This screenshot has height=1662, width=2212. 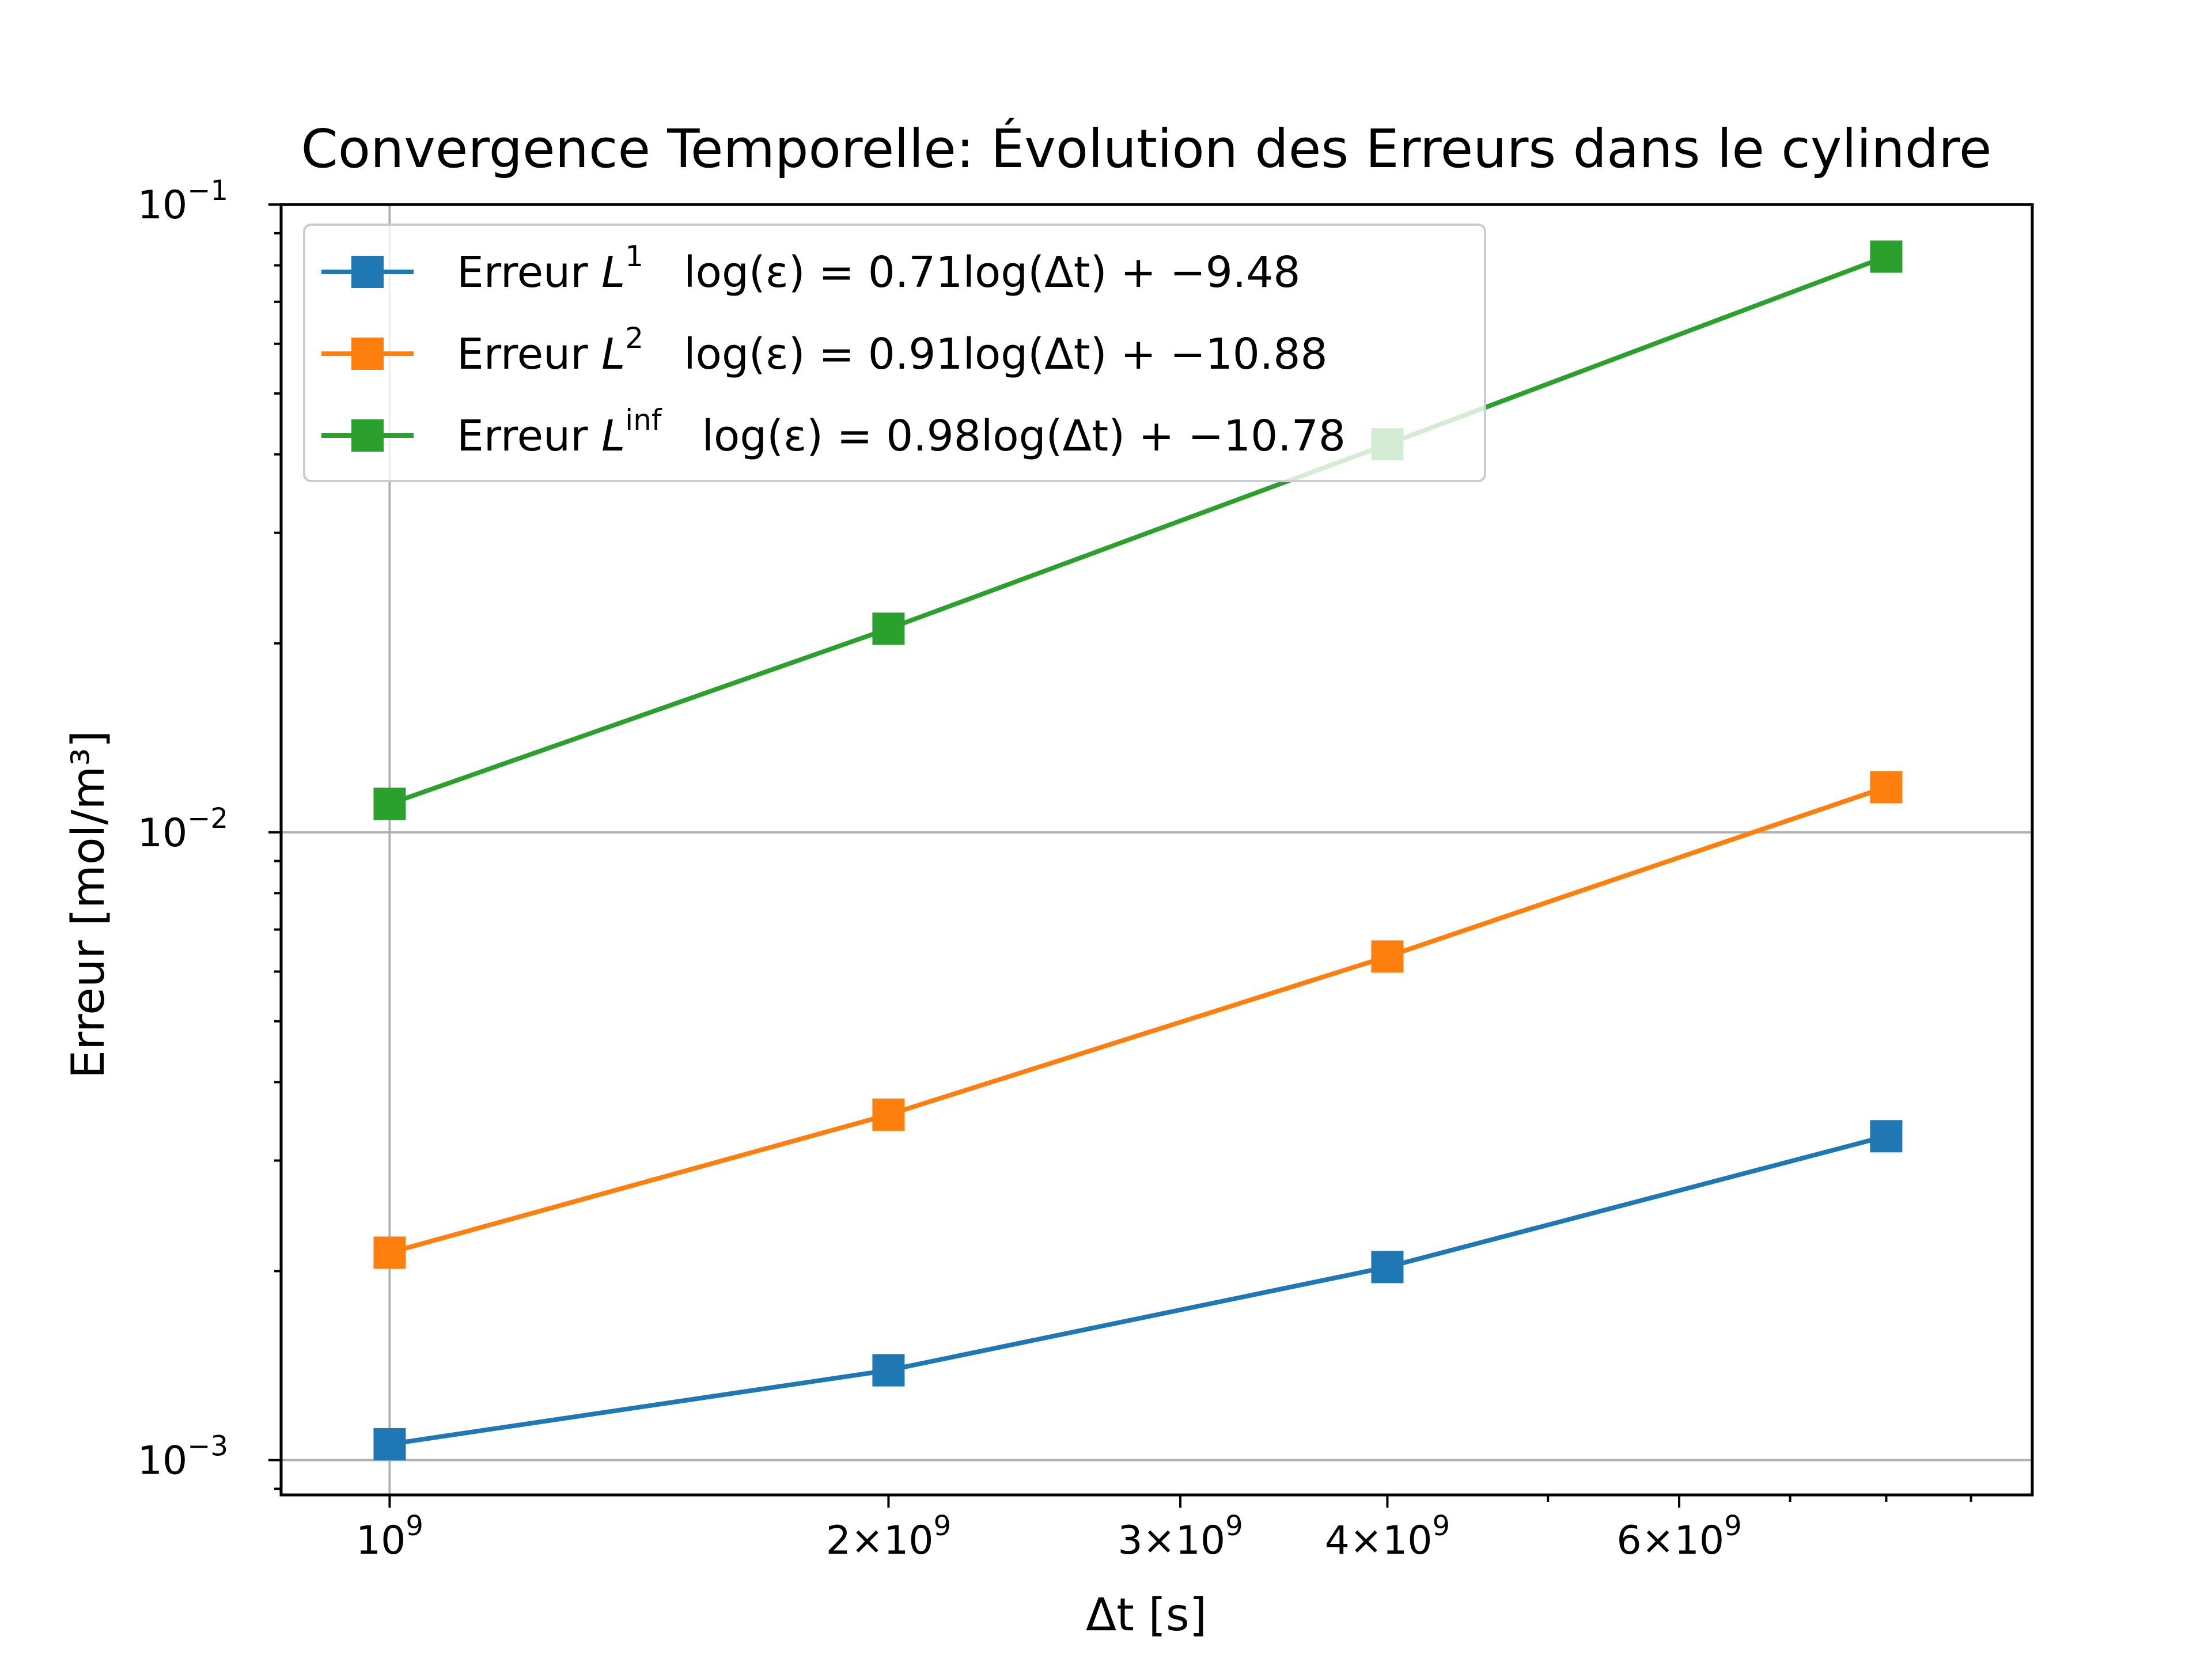 I want to click on y-tick-label: 10⁻¹, so click(x=183, y=201).